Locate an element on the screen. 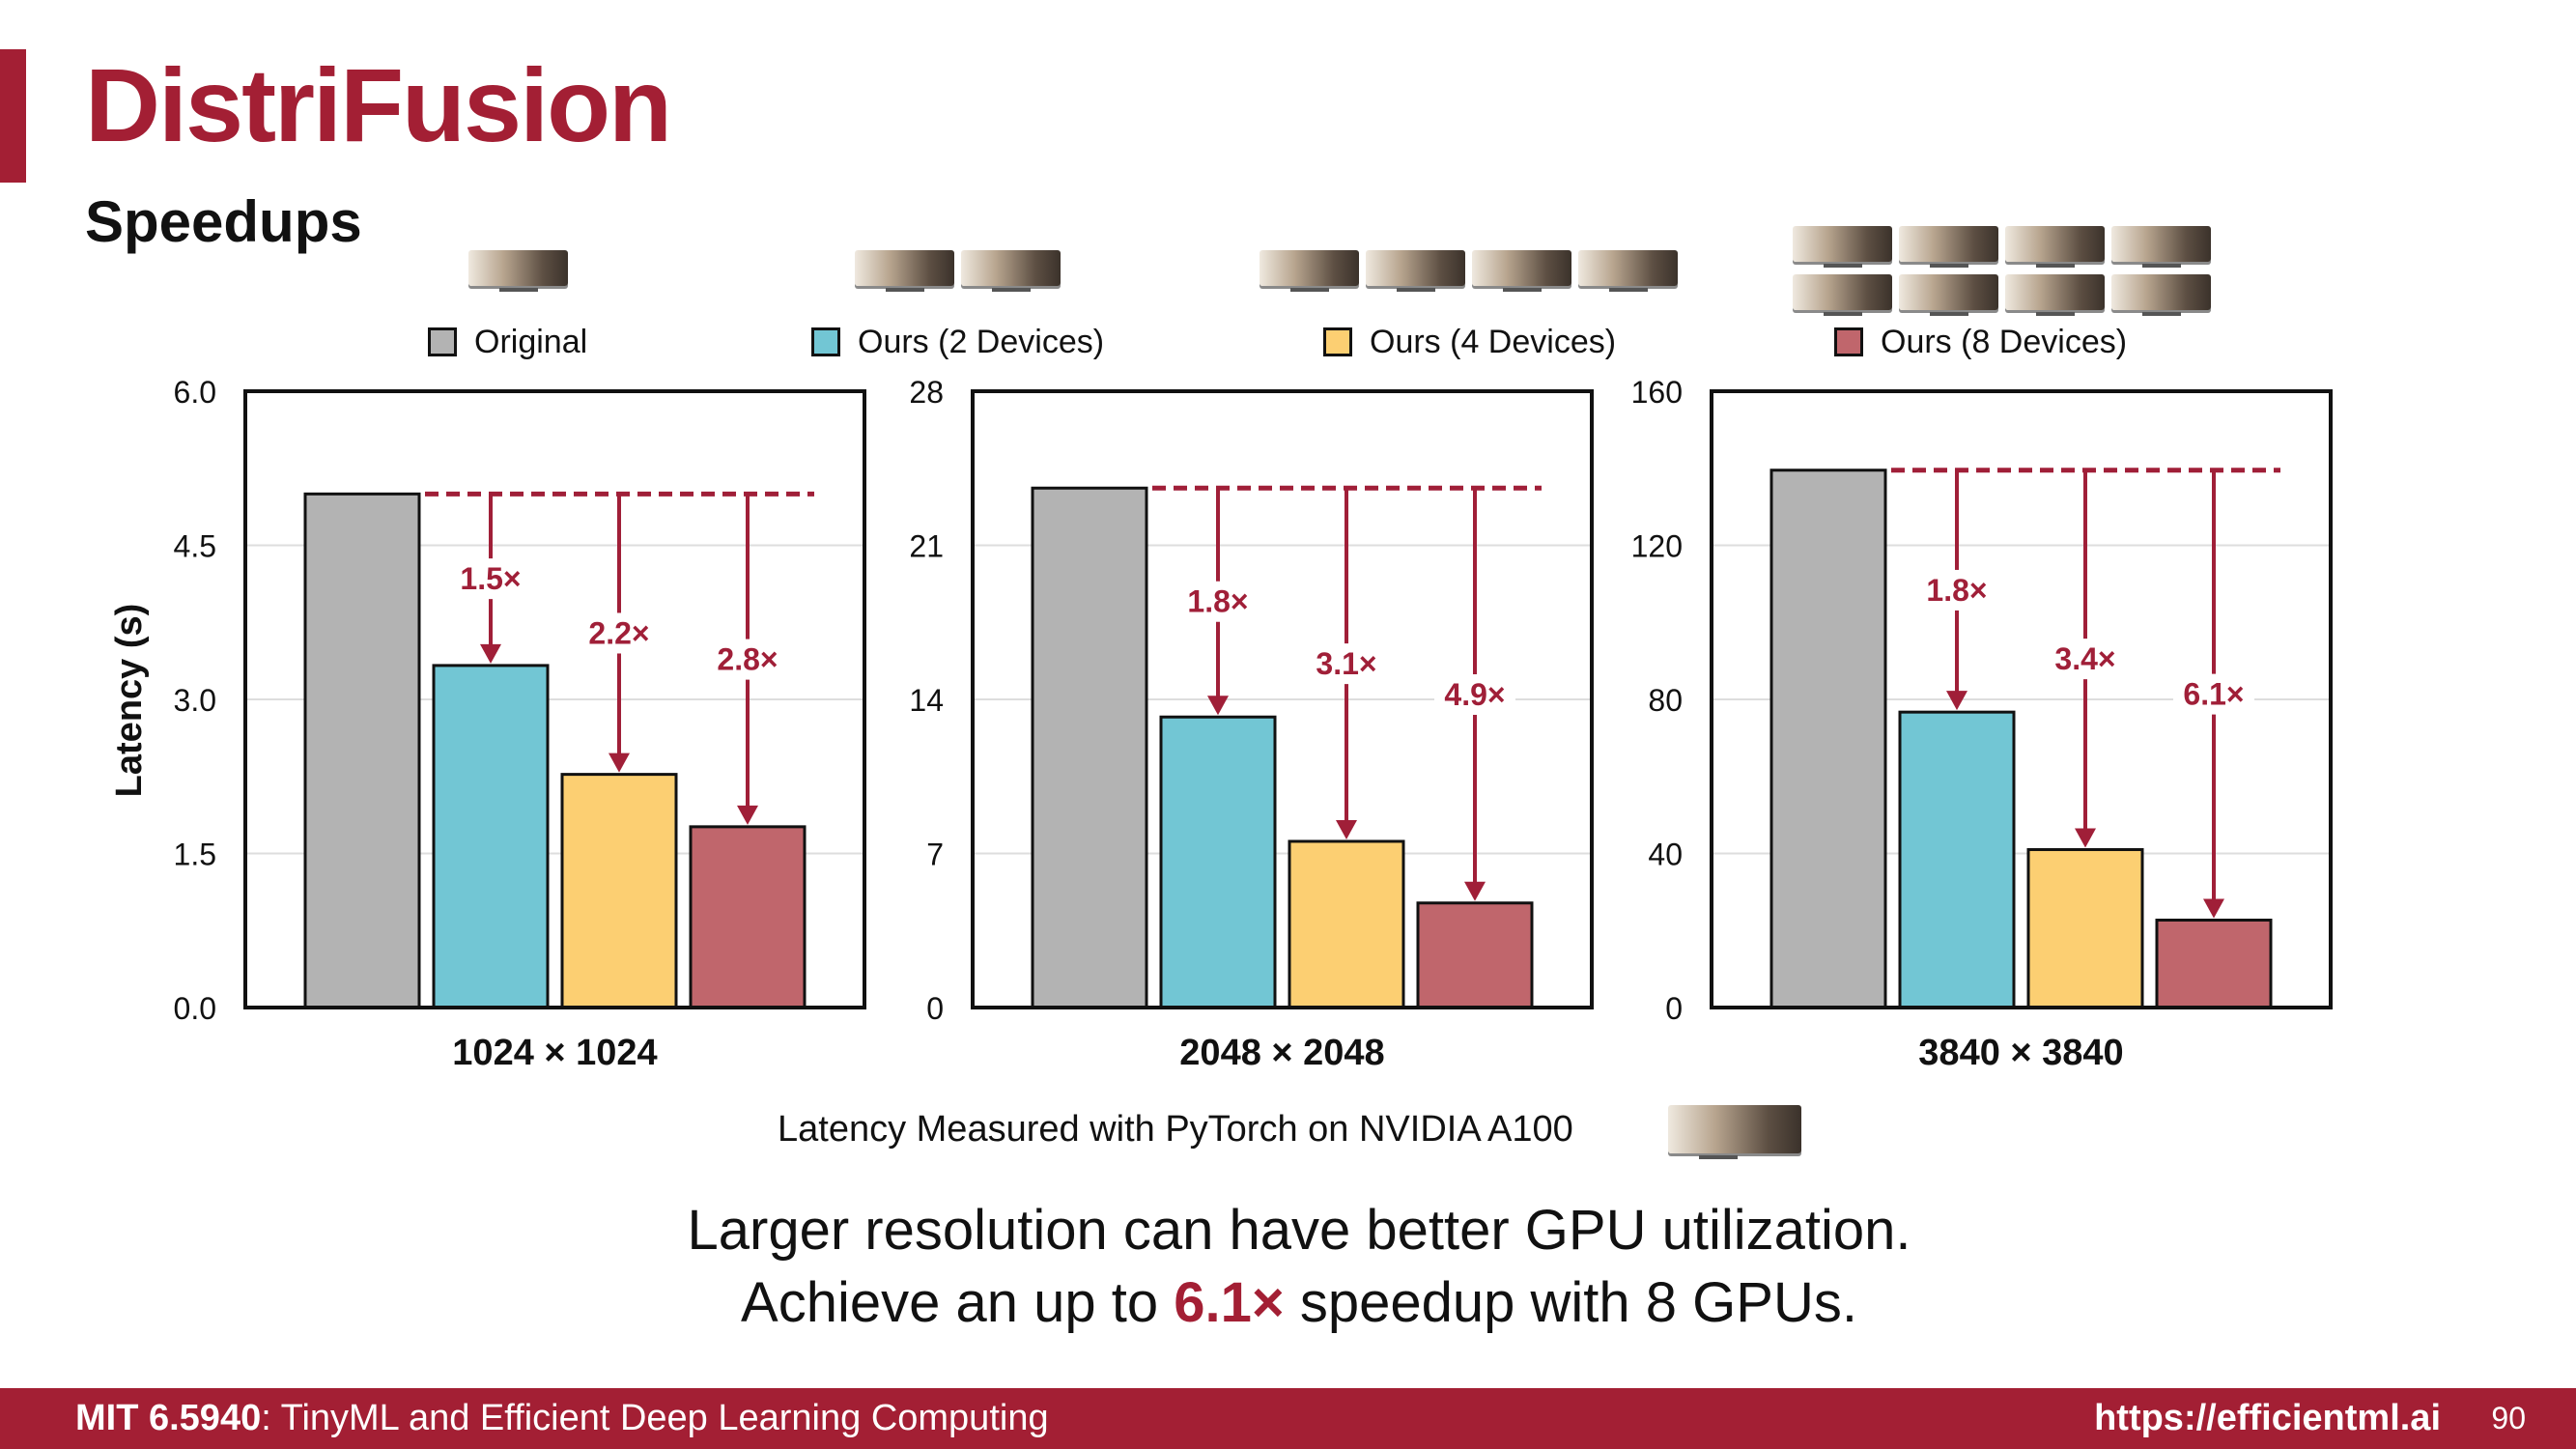 The image size is (2576, 1449). legend-item-8-devices: Ours (8 Devices) is located at coordinates (1981, 342).